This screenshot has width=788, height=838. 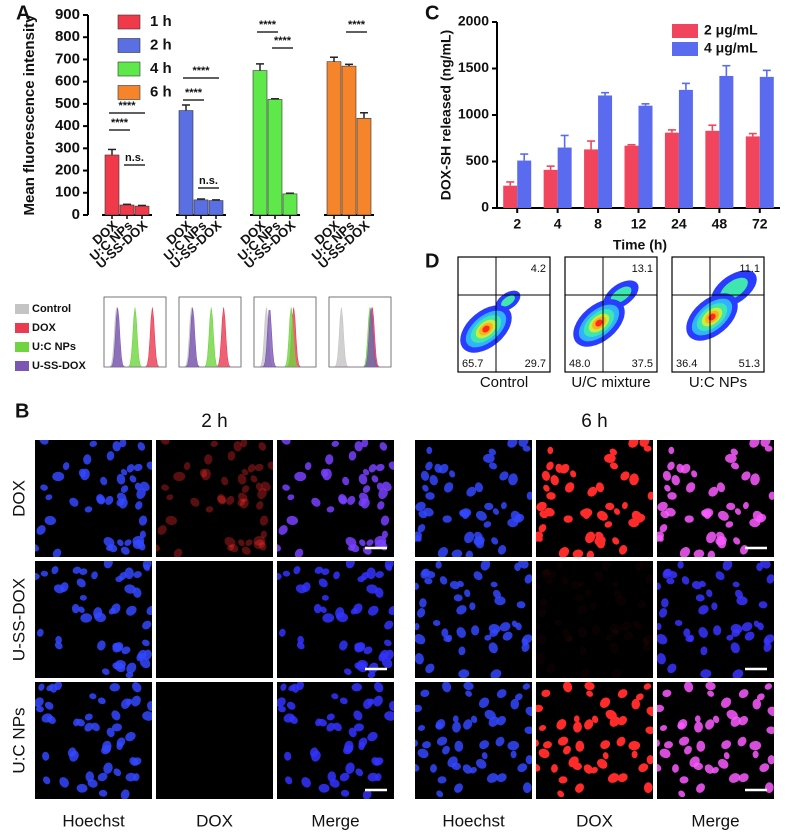 I want to click on legend-label: 6 h, so click(x=161, y=91).